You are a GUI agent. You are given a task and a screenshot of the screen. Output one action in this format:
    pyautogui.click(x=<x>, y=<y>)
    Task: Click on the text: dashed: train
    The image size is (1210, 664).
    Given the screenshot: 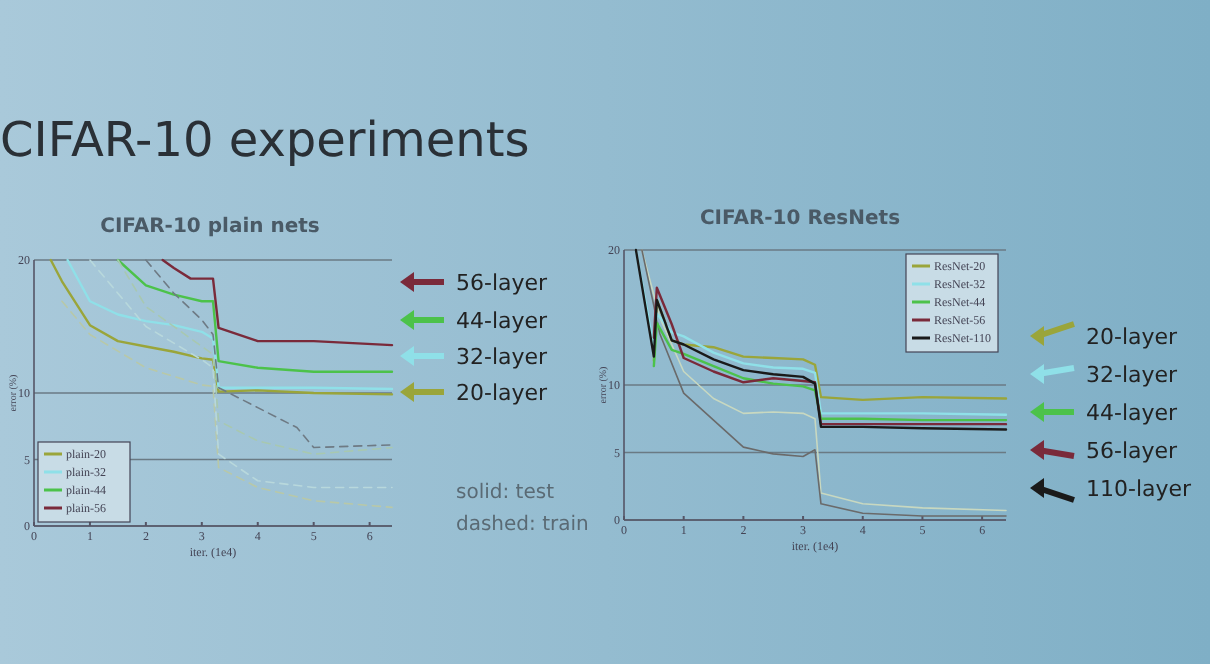 What is the action you would take?
    pyautogui.click(x=522, y=525)
    